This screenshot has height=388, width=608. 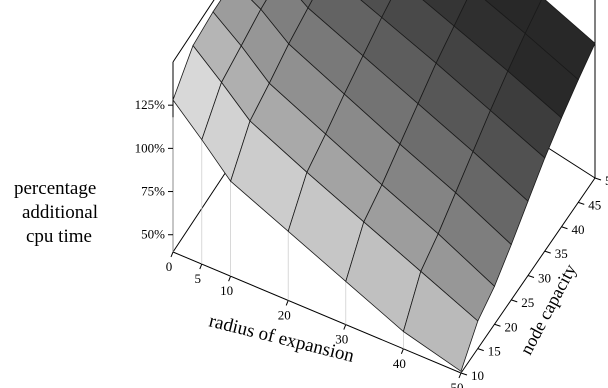 I want to click on x-tick-label: 0, so click(x=169, y=266).